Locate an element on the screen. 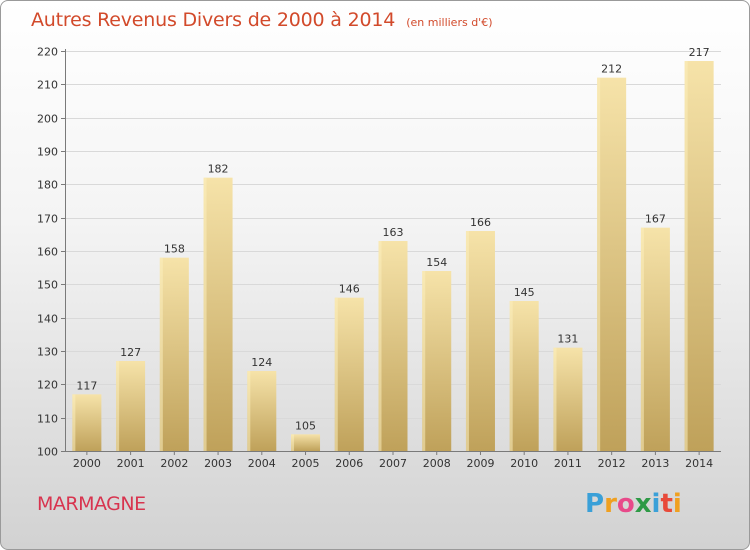  logo-letter: r is located at coordinates (610, 504).